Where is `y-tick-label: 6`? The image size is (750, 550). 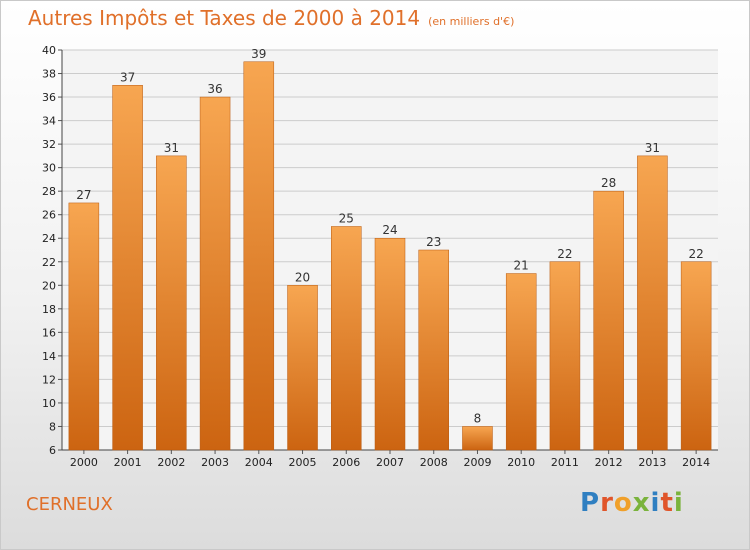 y-tick-label: 6 is located at coordinates (52, 450).